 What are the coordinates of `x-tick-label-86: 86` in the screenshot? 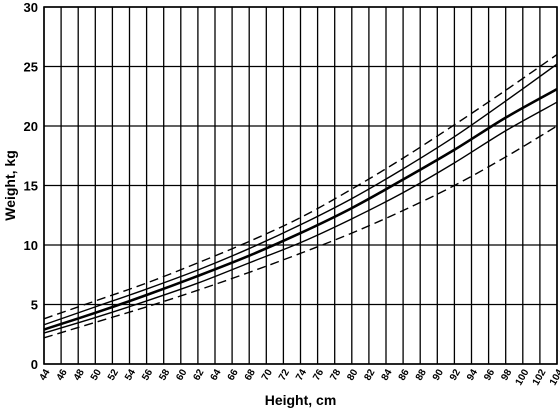 It's located at (404, 375).